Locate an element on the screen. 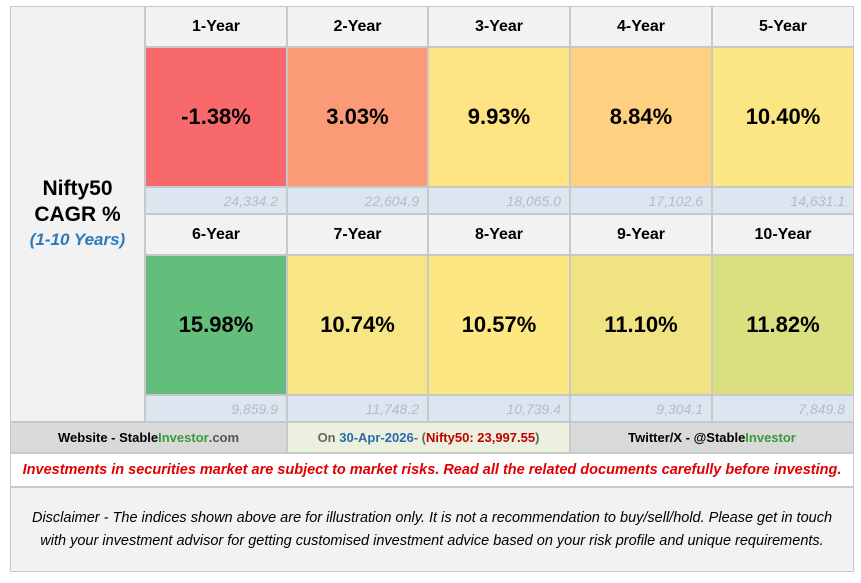  index-value: 7,849.8 is located at coordinates (783, 408).